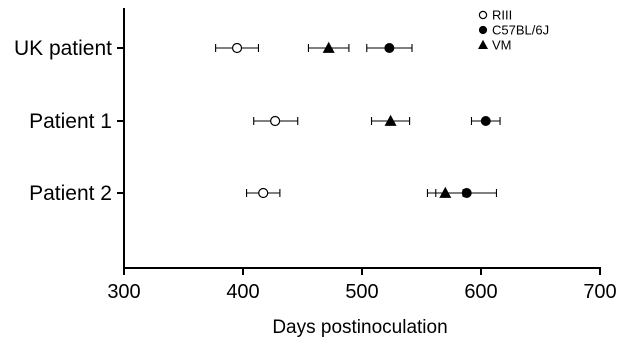 Image resolution: width=623 pixels, height=339 pixels. I want to click on legend-label: C57BL/6J, so click(520, 30).